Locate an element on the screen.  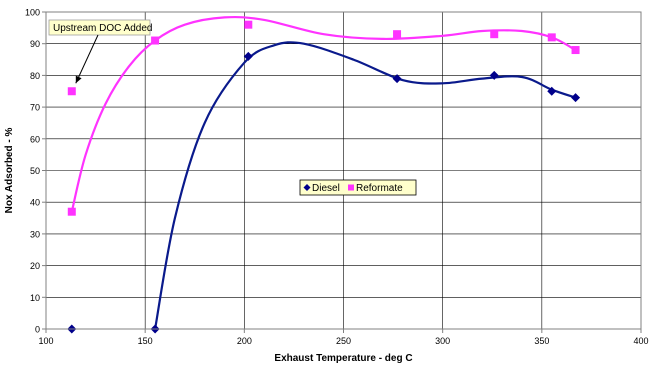
x-tick-label-200: 200 is located at coordinates (244, 341).